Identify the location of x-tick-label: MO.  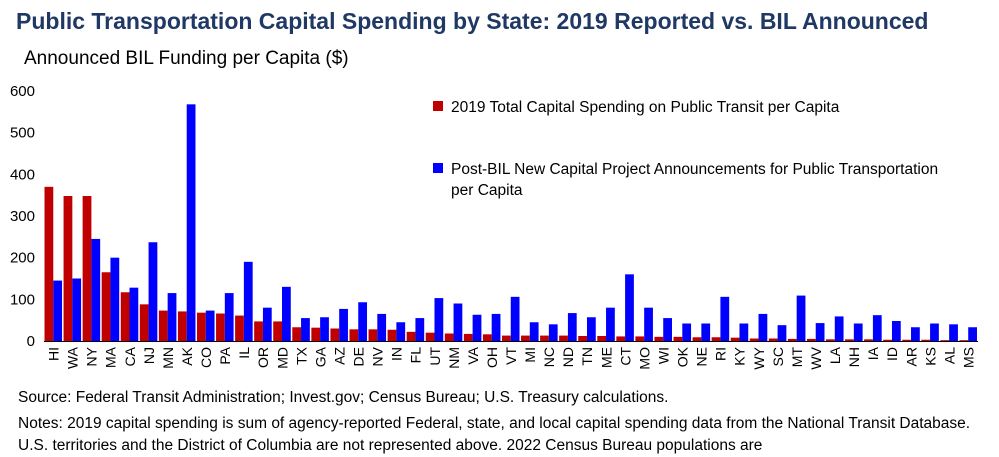
(644, 358).